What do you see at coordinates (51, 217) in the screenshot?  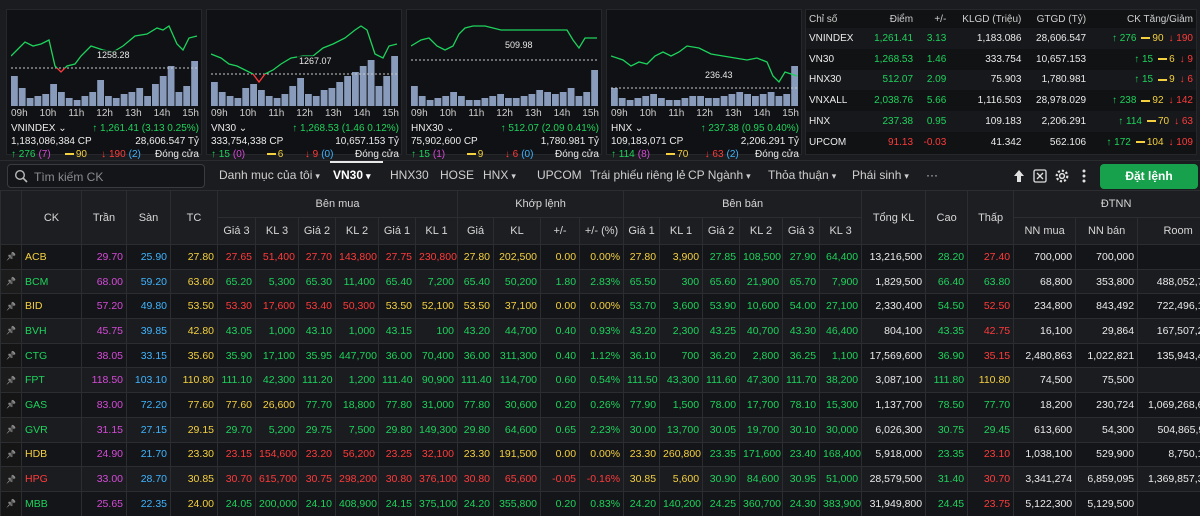 I see `header-ck: CK` at bounding box center [51, 217].